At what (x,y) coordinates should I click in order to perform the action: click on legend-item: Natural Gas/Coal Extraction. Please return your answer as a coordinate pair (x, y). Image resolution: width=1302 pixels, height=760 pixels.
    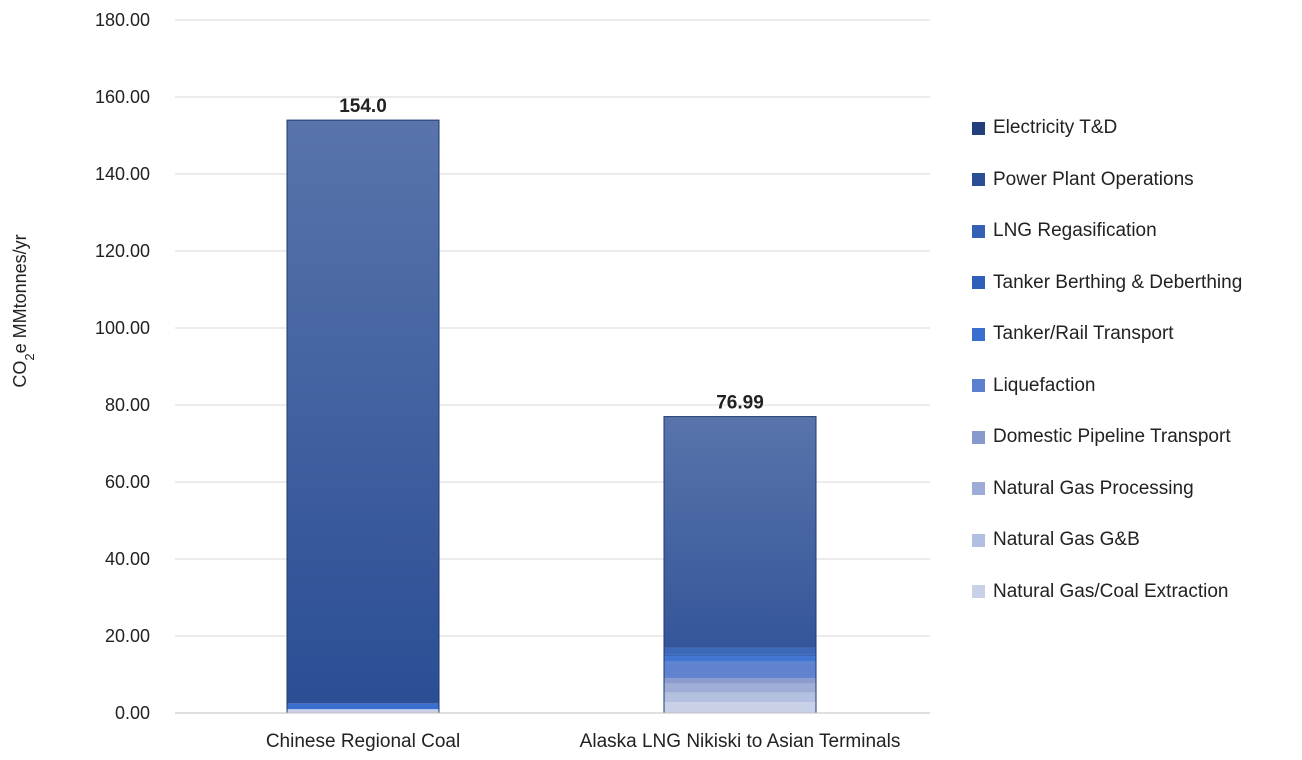
    Looking at the image, I should click on (1100, 592).